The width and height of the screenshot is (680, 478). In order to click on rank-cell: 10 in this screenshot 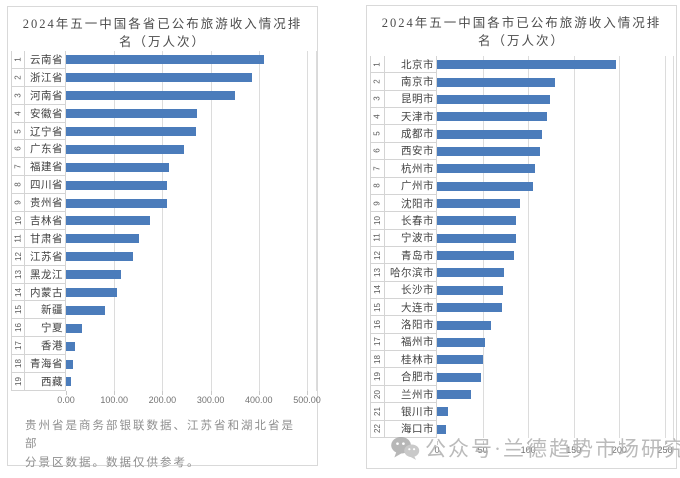, I will do `click(377, 221)`.